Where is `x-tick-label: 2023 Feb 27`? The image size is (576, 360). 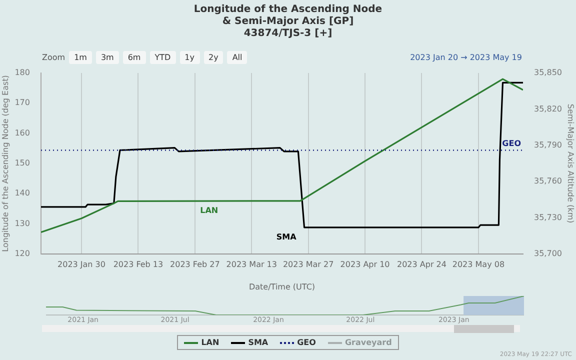
x-tick-label: 2023 Feb 27 is located at coordinates (195, 264).